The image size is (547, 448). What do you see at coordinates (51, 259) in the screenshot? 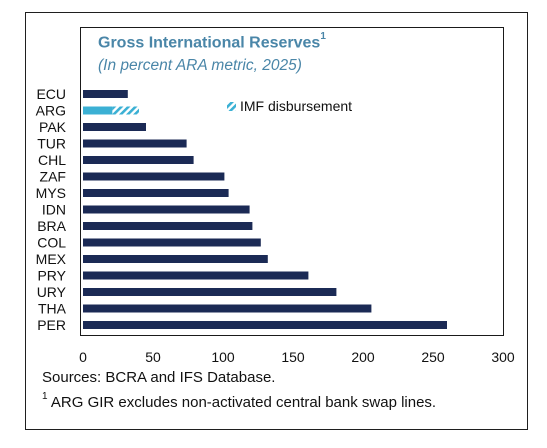
I see `category-label-mex: MEX` at bounding box center [51, 259].